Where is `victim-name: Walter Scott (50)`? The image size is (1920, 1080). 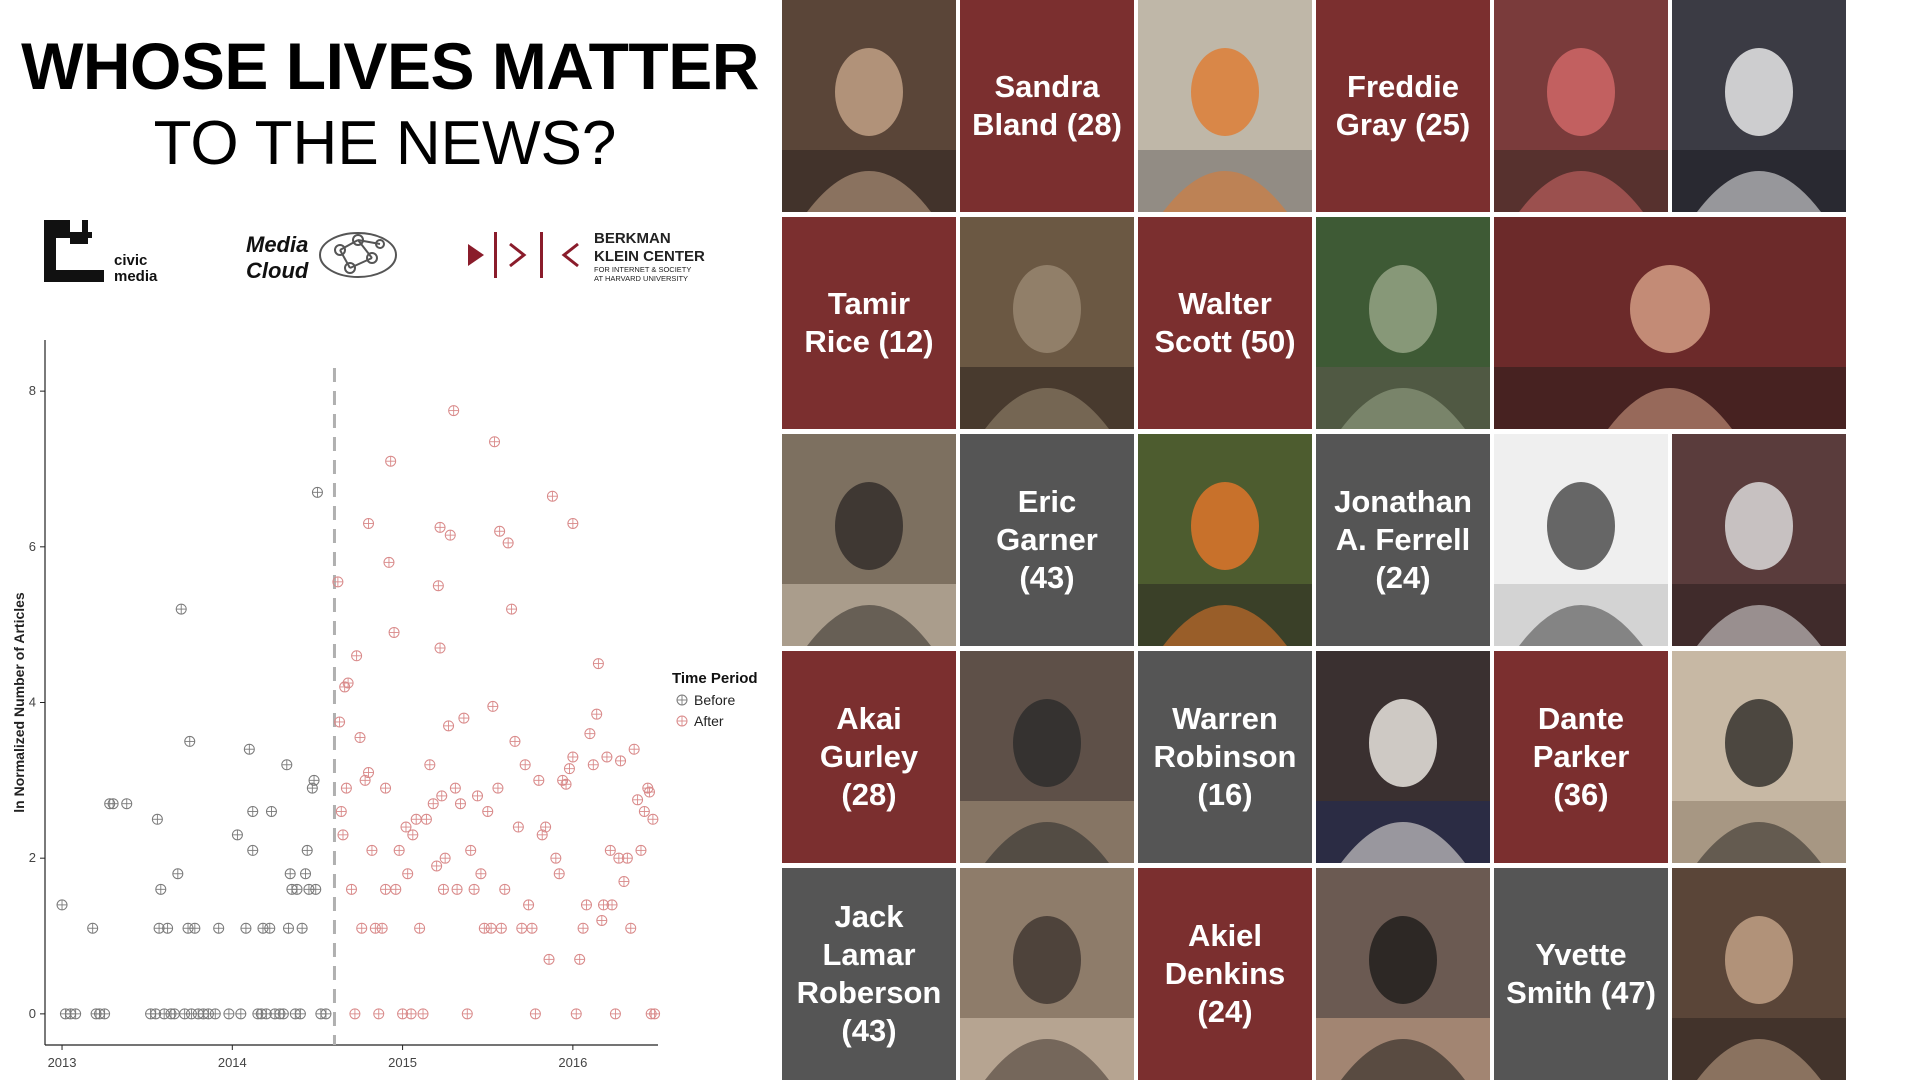
victim-name: Walter Scott (50) is located at coordinates (1225, 322).